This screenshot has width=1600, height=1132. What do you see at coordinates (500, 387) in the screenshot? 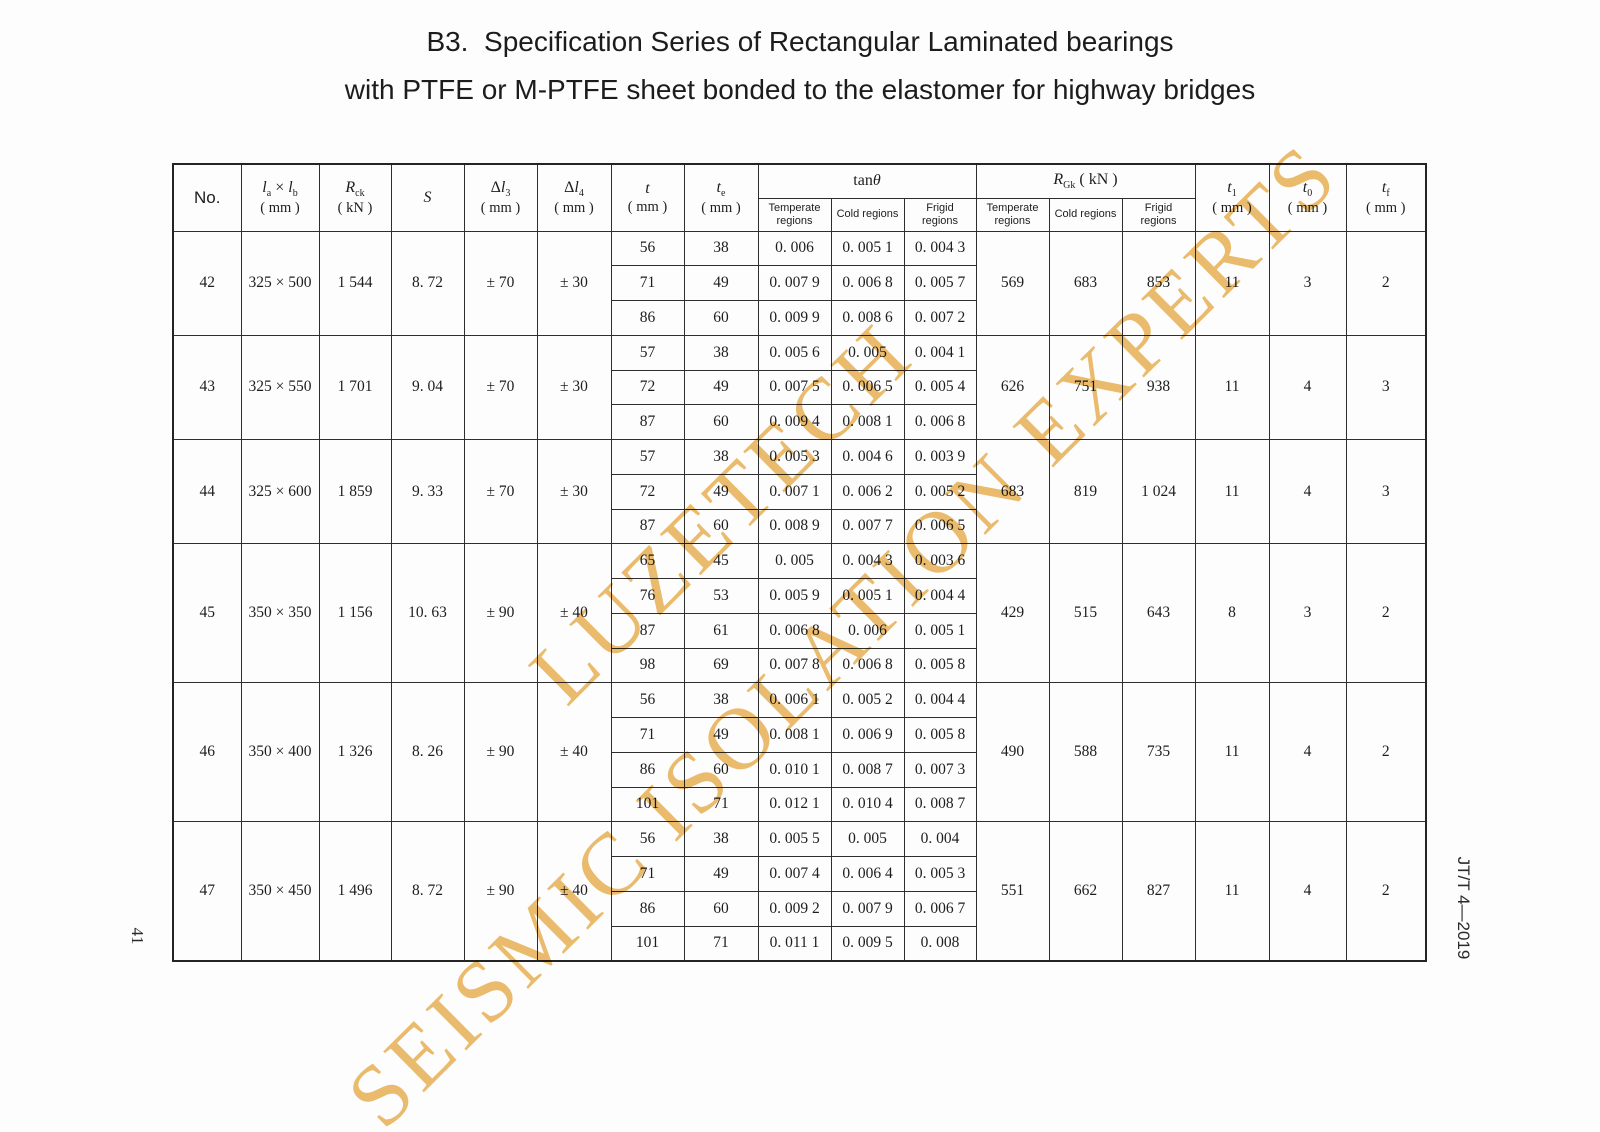
I see `cell-delta-l3: ± 70` at bounding box center [500, 387].